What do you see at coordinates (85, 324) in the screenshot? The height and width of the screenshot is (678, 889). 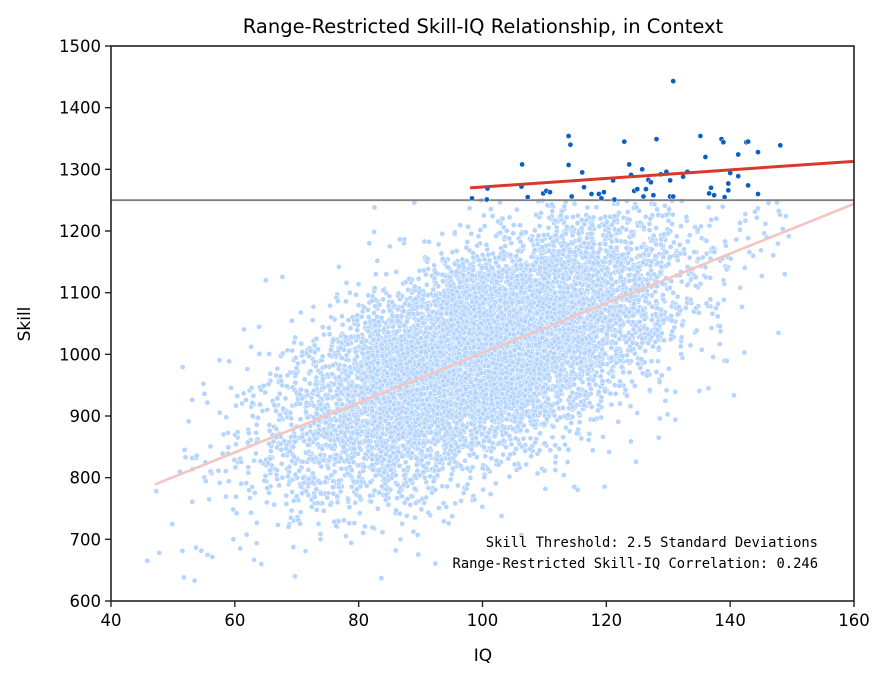 I see `y-axis: 600 700 800 900 1000 1100 1200 1300 1400 1500` at bounding box center [85, 324].